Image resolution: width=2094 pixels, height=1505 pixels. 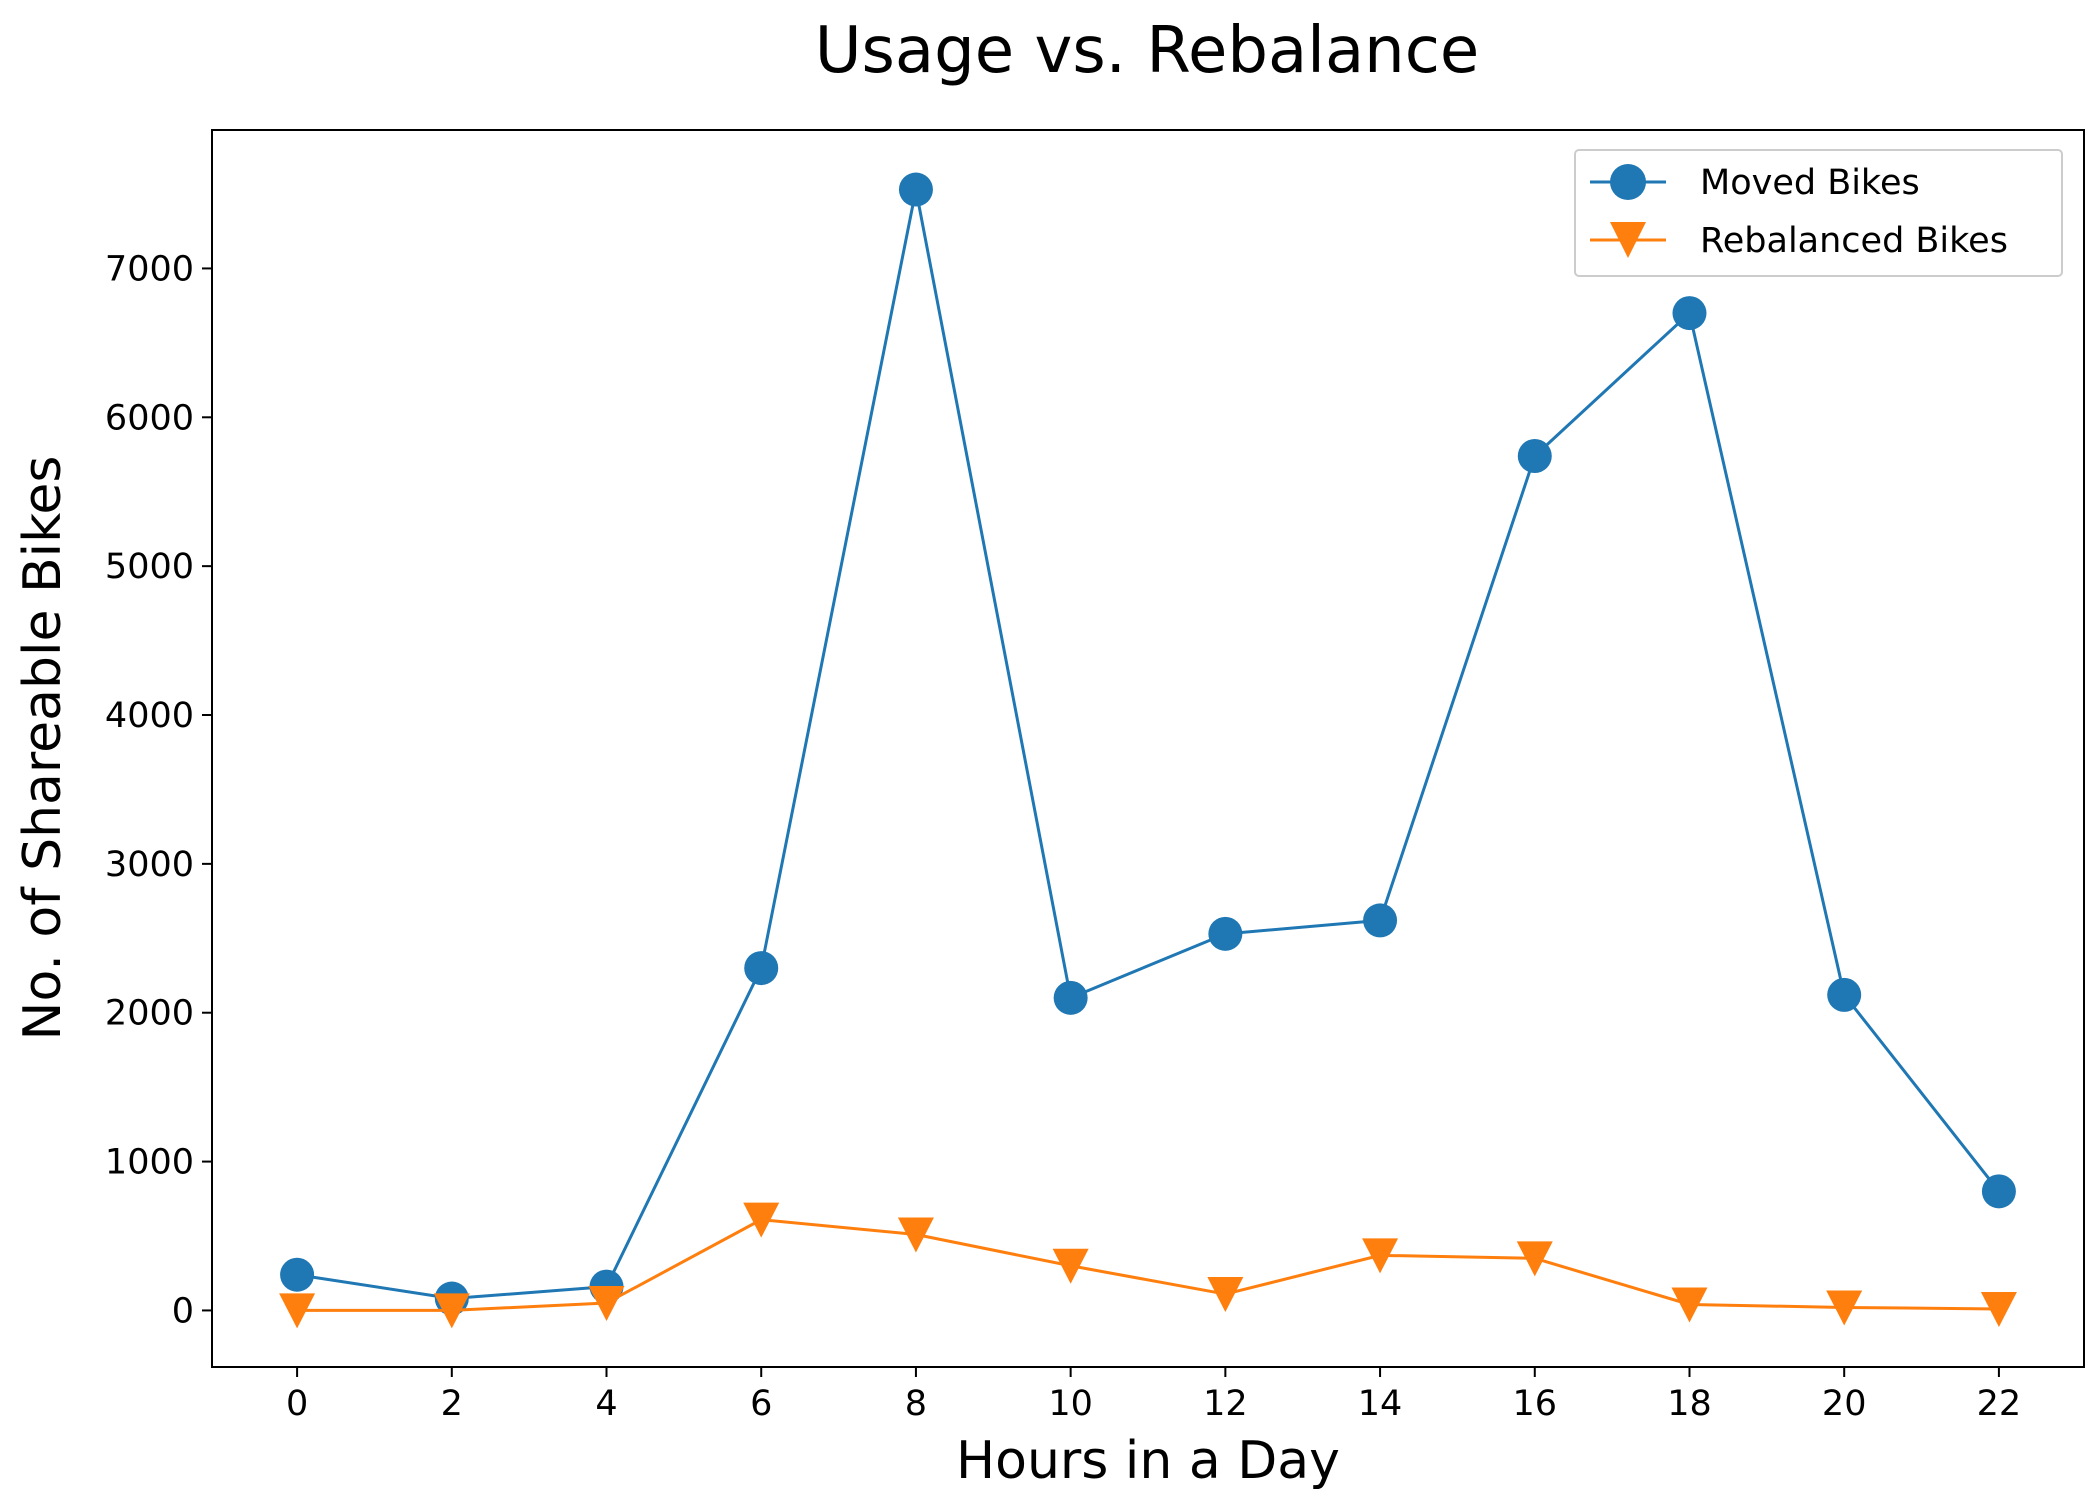 I want to click on y-tick-label: 6000, so click(x=149, y=418).